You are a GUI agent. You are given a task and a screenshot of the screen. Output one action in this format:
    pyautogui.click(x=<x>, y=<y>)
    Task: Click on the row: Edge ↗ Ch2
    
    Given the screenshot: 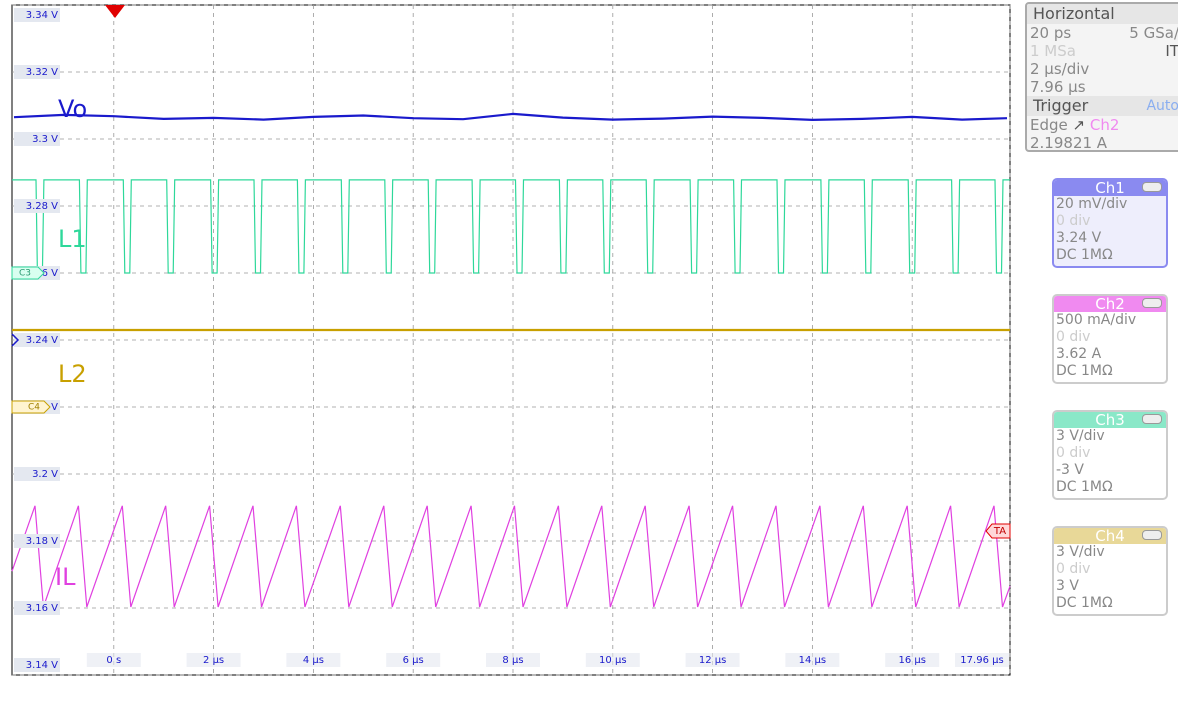 What is the action you would take?
    pyautogui.click(x=1102, y=125)
    